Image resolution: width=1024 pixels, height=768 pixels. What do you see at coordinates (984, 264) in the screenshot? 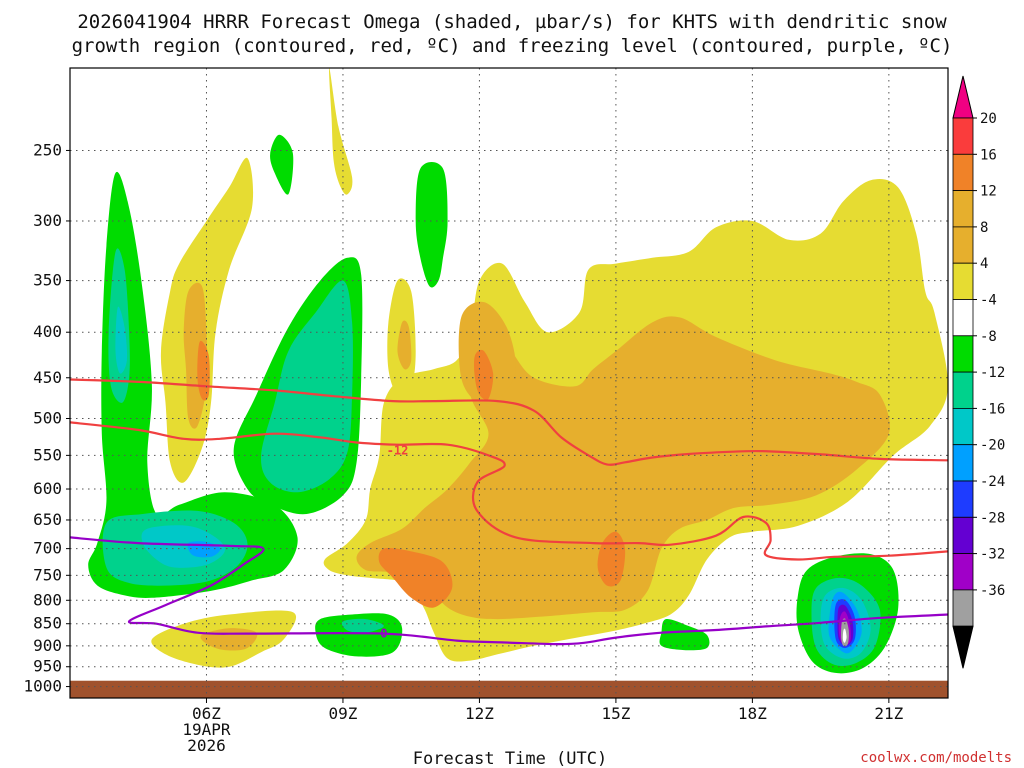
I see `colorbar-label-4: 4` at bounding box center [984, 264].